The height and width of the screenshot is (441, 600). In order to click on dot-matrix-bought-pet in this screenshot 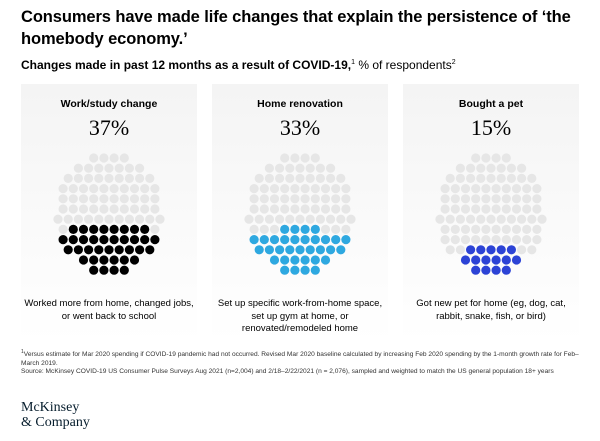, I will do `click(491, 214)`.